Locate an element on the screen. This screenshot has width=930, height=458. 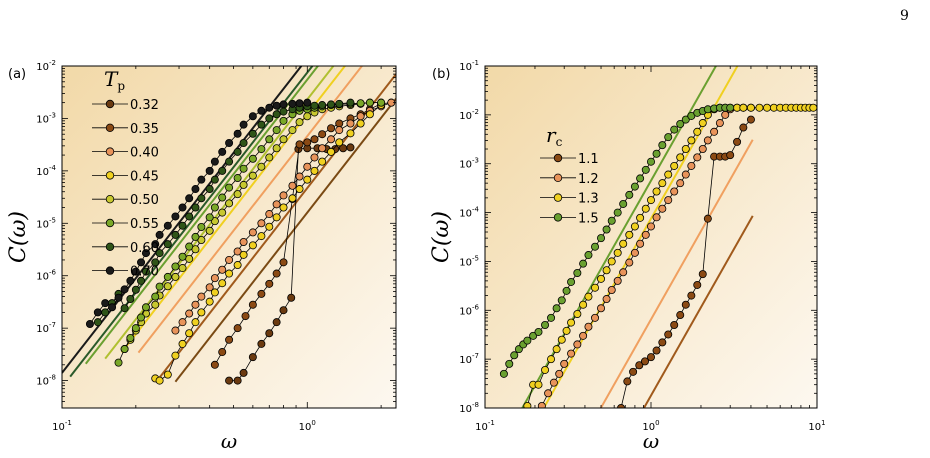
page-number: 9 is located at coordinates (904, 16).